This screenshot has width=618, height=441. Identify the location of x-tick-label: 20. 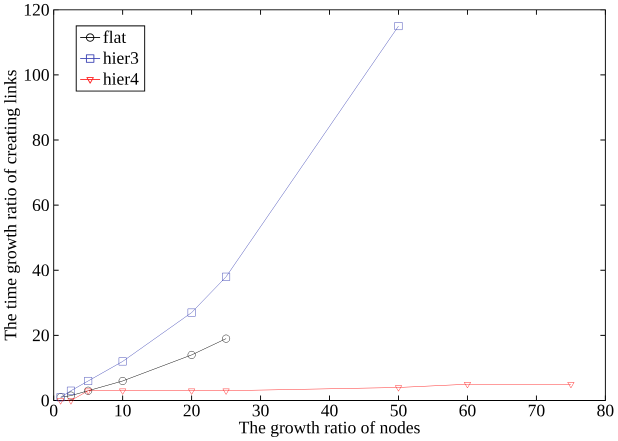
(192, 410).